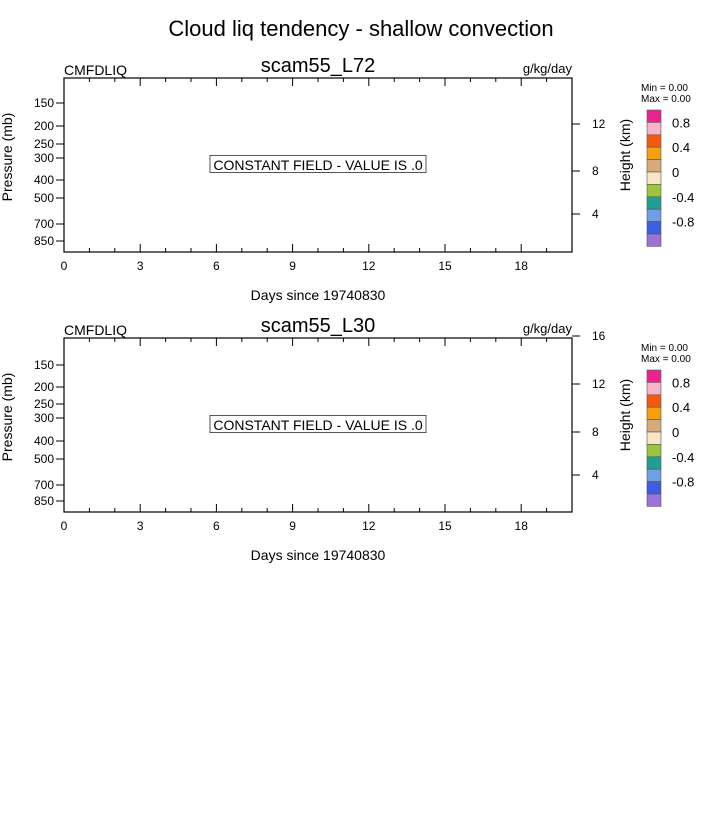  I want to click on panel-title: scam55_L30, so click(318, 326).